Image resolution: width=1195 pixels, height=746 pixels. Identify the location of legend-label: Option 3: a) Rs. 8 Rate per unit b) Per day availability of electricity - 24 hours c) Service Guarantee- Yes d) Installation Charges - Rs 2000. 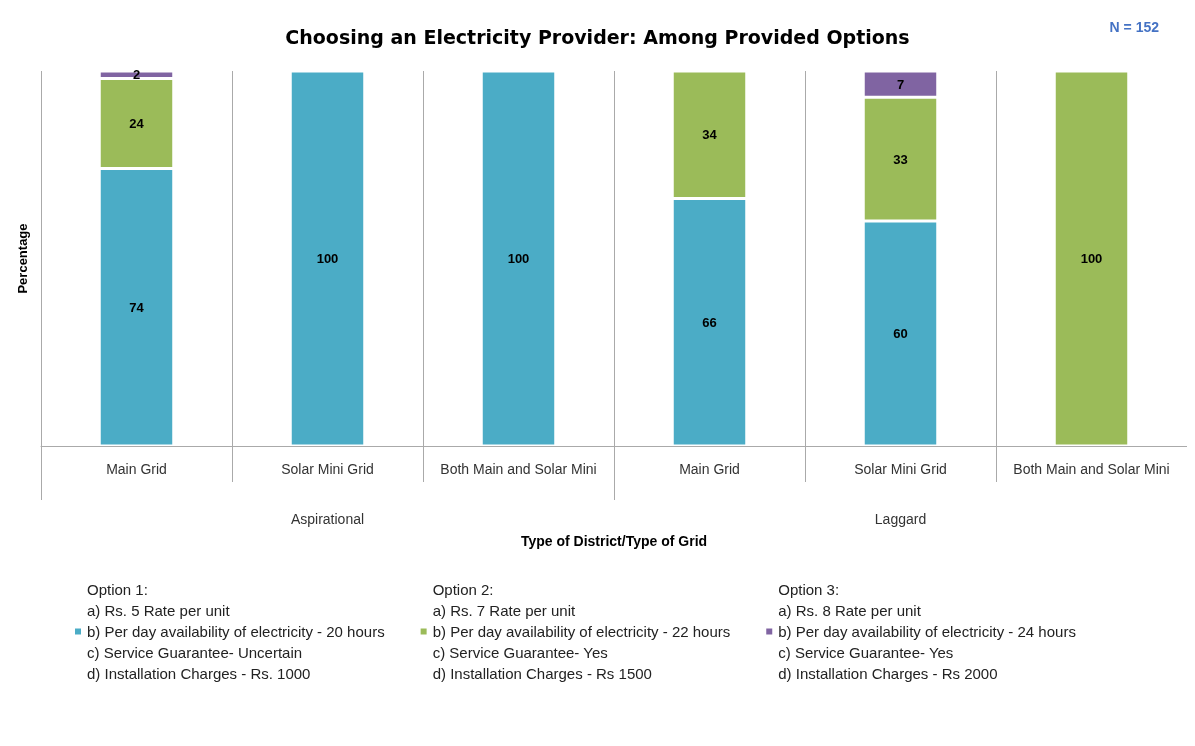
(927, 631).